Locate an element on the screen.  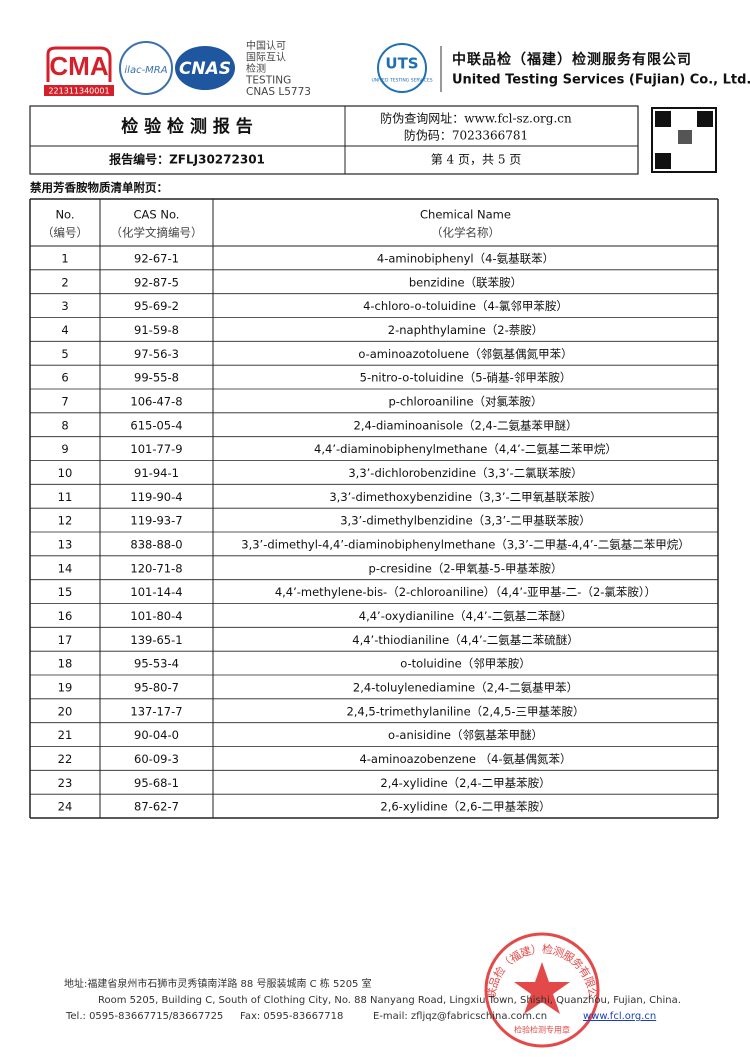
report-title: 检 验 检 测 报 告 is located at coordinates (187, 126).